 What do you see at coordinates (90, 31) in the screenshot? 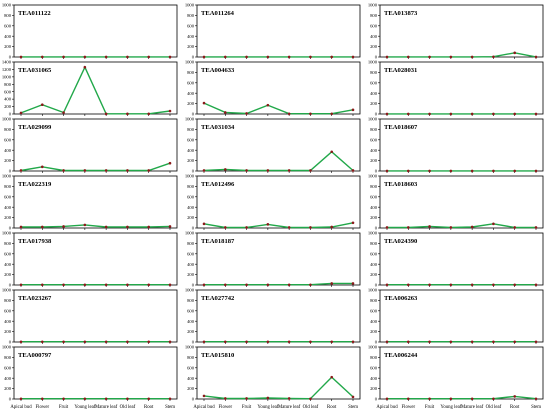
I see `subplot-tea011122: 0 200 400 600 800 1000 TEA011122` at bounding box center [90, 31].